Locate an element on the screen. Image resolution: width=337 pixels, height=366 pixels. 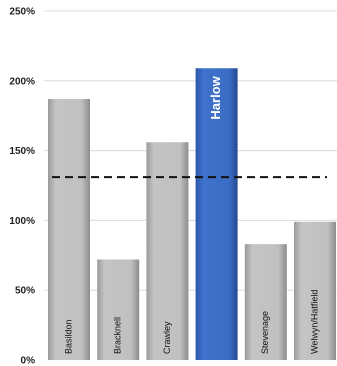
bar-label: Harlow is located at coordinates (215, 97).